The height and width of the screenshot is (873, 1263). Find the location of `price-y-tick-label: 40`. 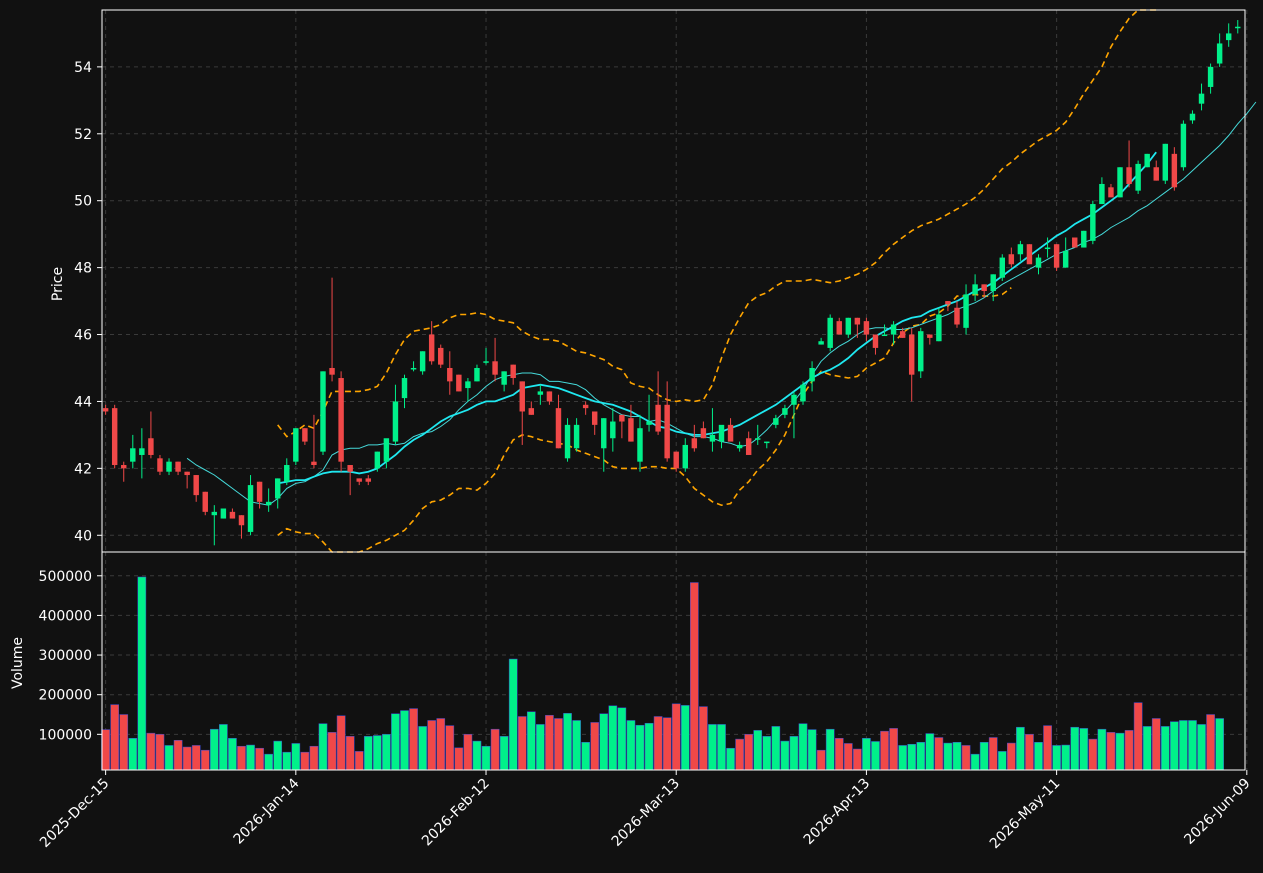

price-y-tick-label: 40 is located at coordinates (83, 536).